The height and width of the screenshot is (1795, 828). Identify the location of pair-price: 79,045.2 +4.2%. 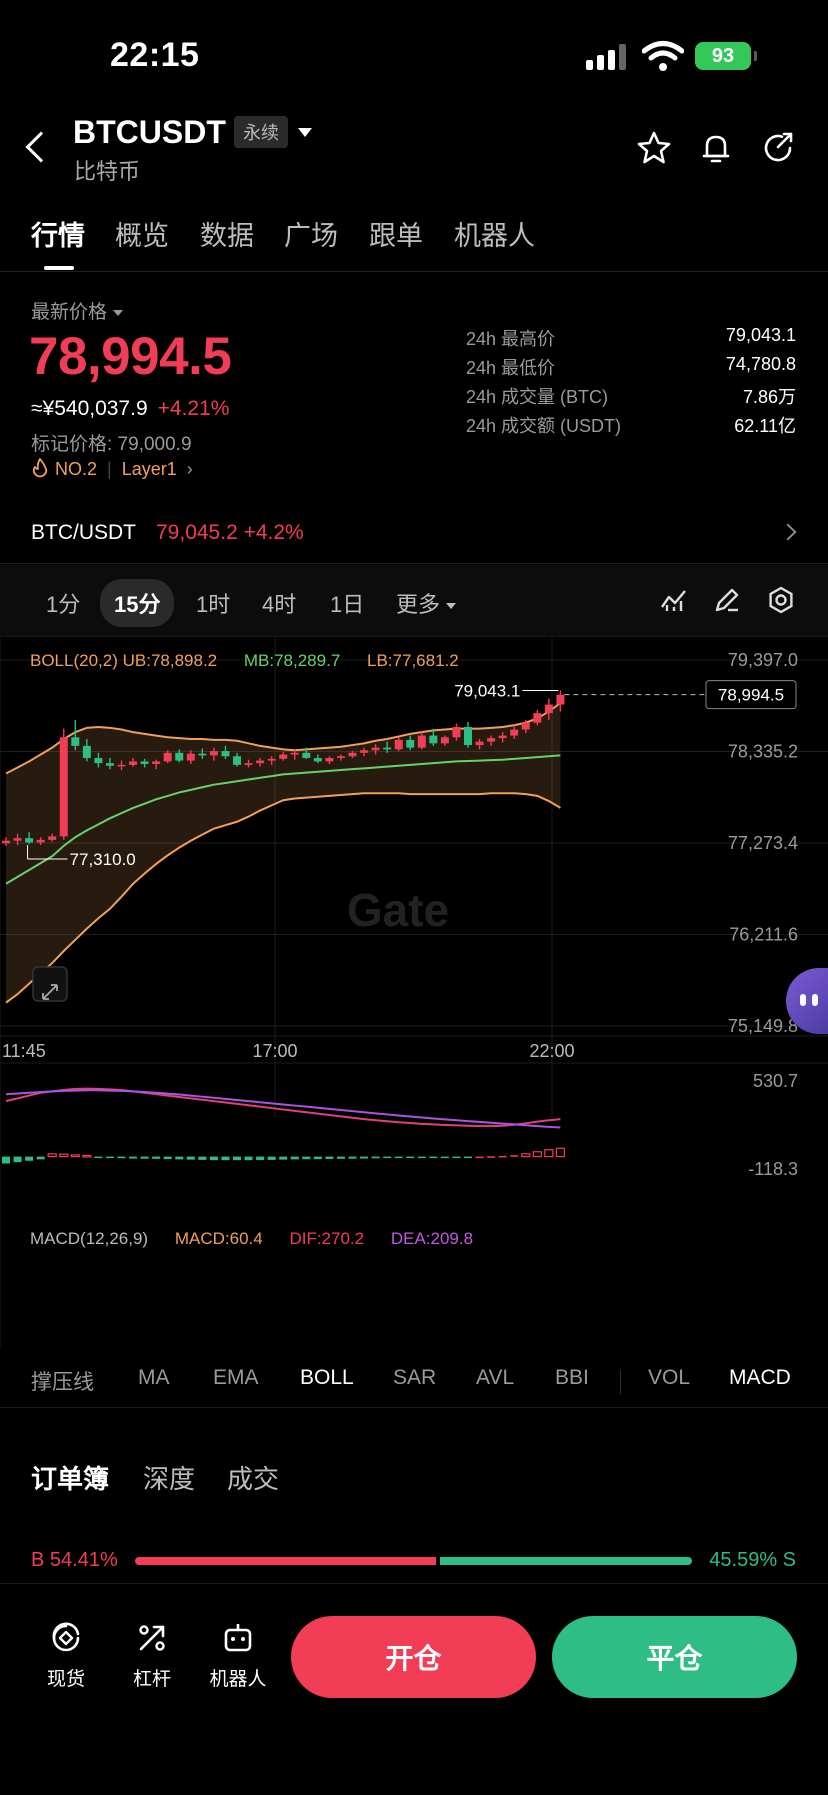
(230, 533).